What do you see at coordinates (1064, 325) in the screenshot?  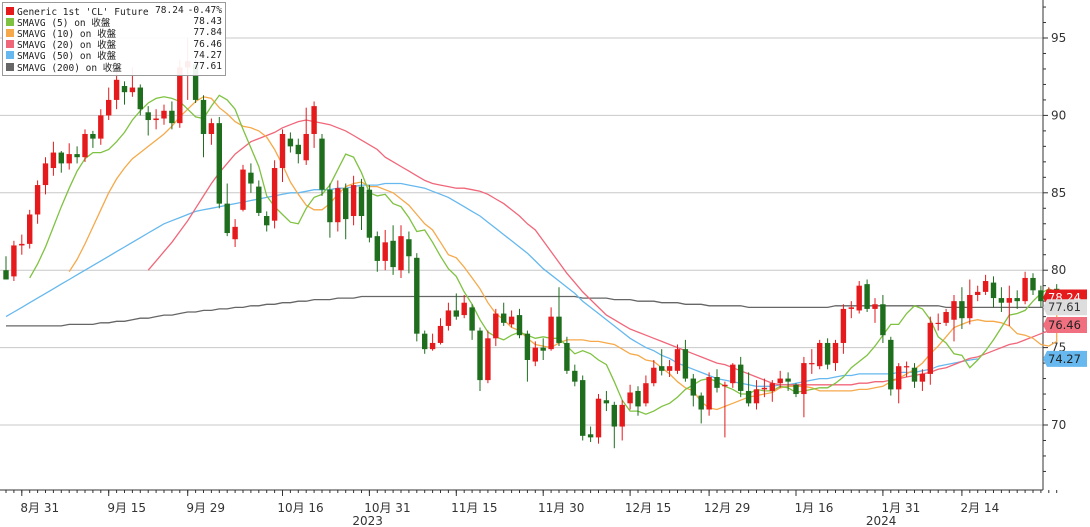 I see `value-tag-label: 76.46` at bounding box center [1064, 325].